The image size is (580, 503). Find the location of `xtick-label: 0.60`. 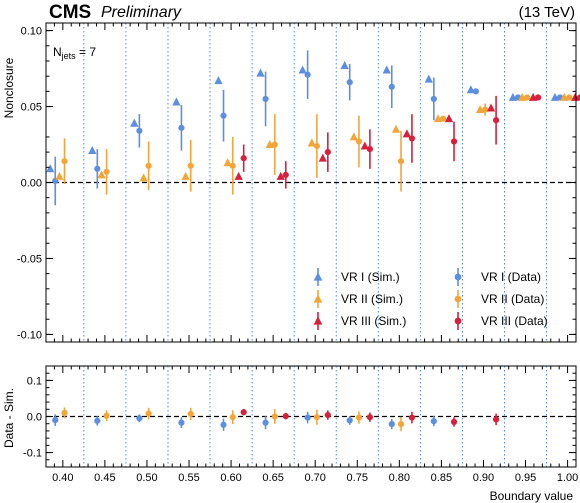

xtick-label: 0.60 is located at coordinates (230, 478).